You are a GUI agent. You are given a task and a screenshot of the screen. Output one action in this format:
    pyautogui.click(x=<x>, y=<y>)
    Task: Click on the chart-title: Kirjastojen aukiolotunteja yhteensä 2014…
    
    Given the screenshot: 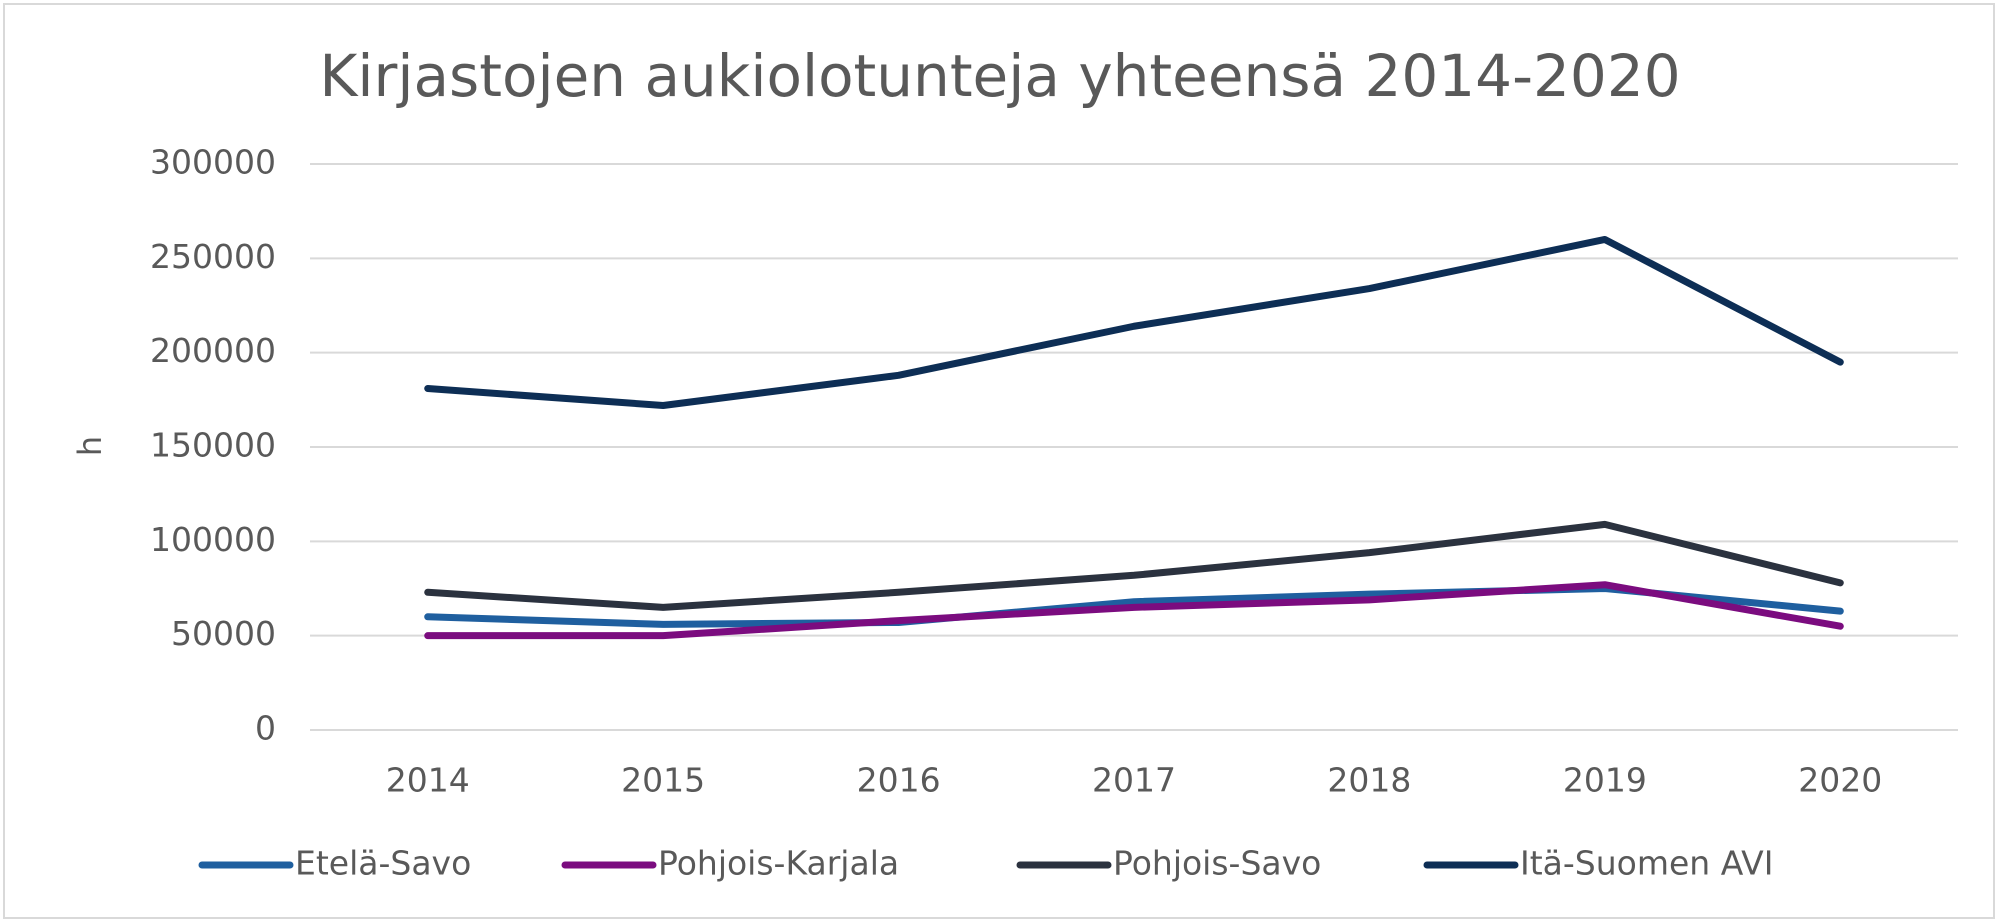 What is the action you would take?
    pyautogui.click(x=999, y=76)
    